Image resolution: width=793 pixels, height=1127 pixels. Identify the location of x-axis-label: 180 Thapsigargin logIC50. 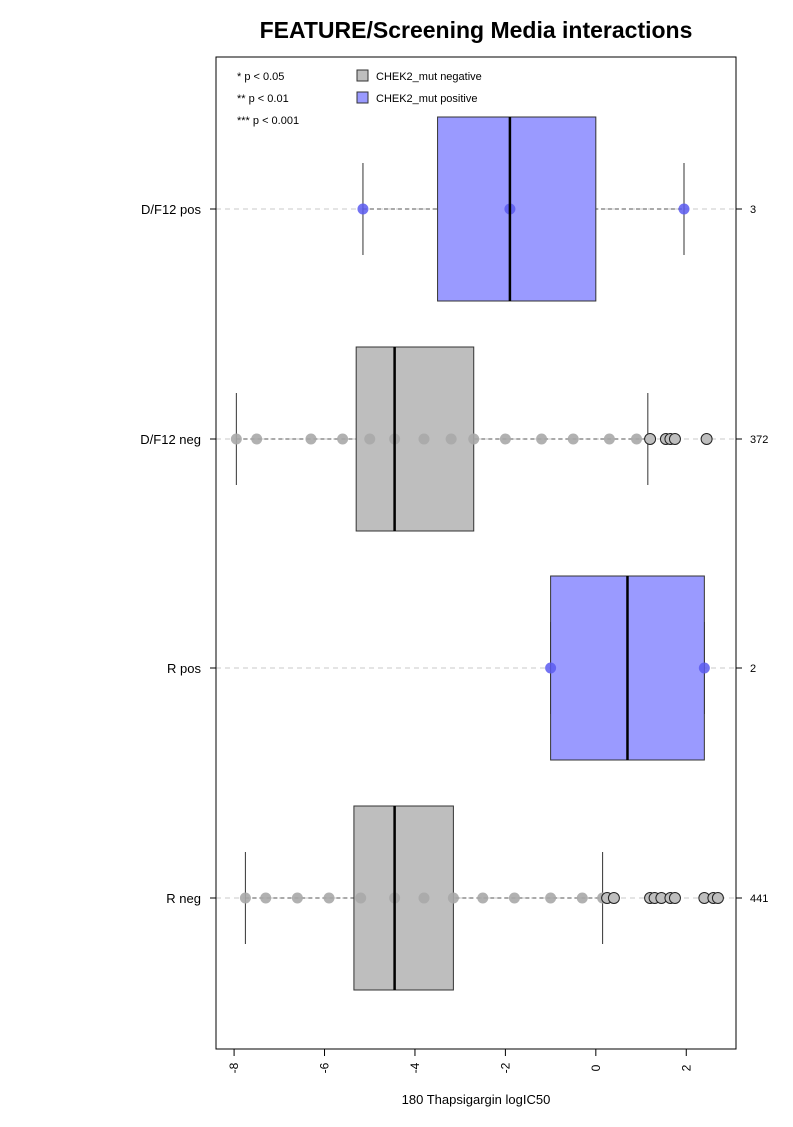
(476, 1099).